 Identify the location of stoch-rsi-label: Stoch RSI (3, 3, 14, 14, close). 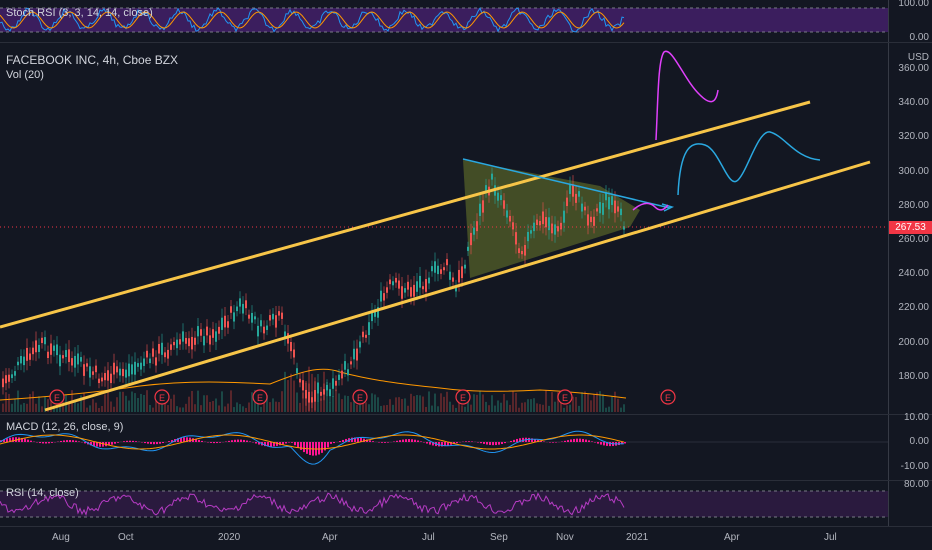
(79, 13).